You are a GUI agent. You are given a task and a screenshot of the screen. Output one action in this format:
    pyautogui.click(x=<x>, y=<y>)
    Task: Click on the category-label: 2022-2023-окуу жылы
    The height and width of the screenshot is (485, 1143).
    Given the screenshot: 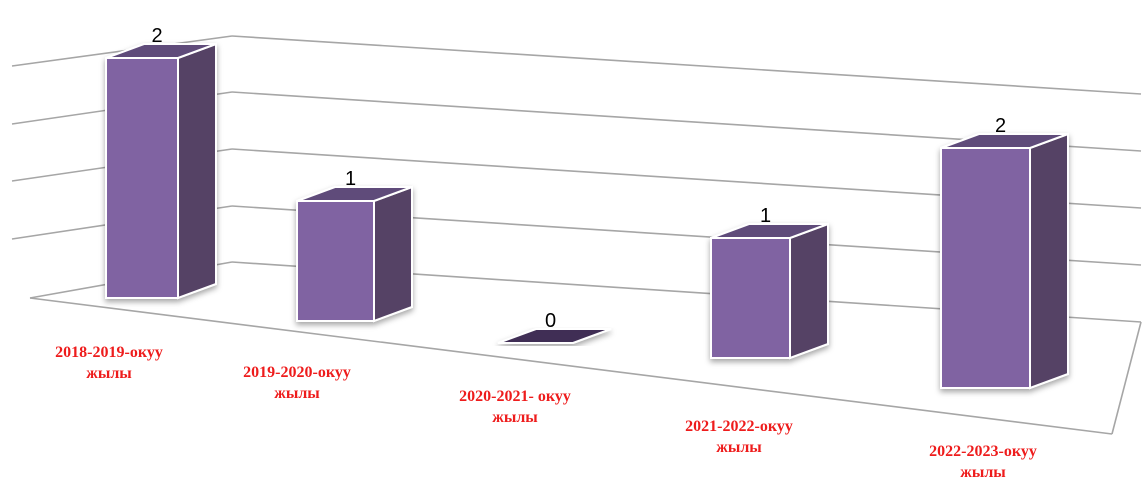 What is the action you would take?
    pyautogui.click(x=983, y=462)
    